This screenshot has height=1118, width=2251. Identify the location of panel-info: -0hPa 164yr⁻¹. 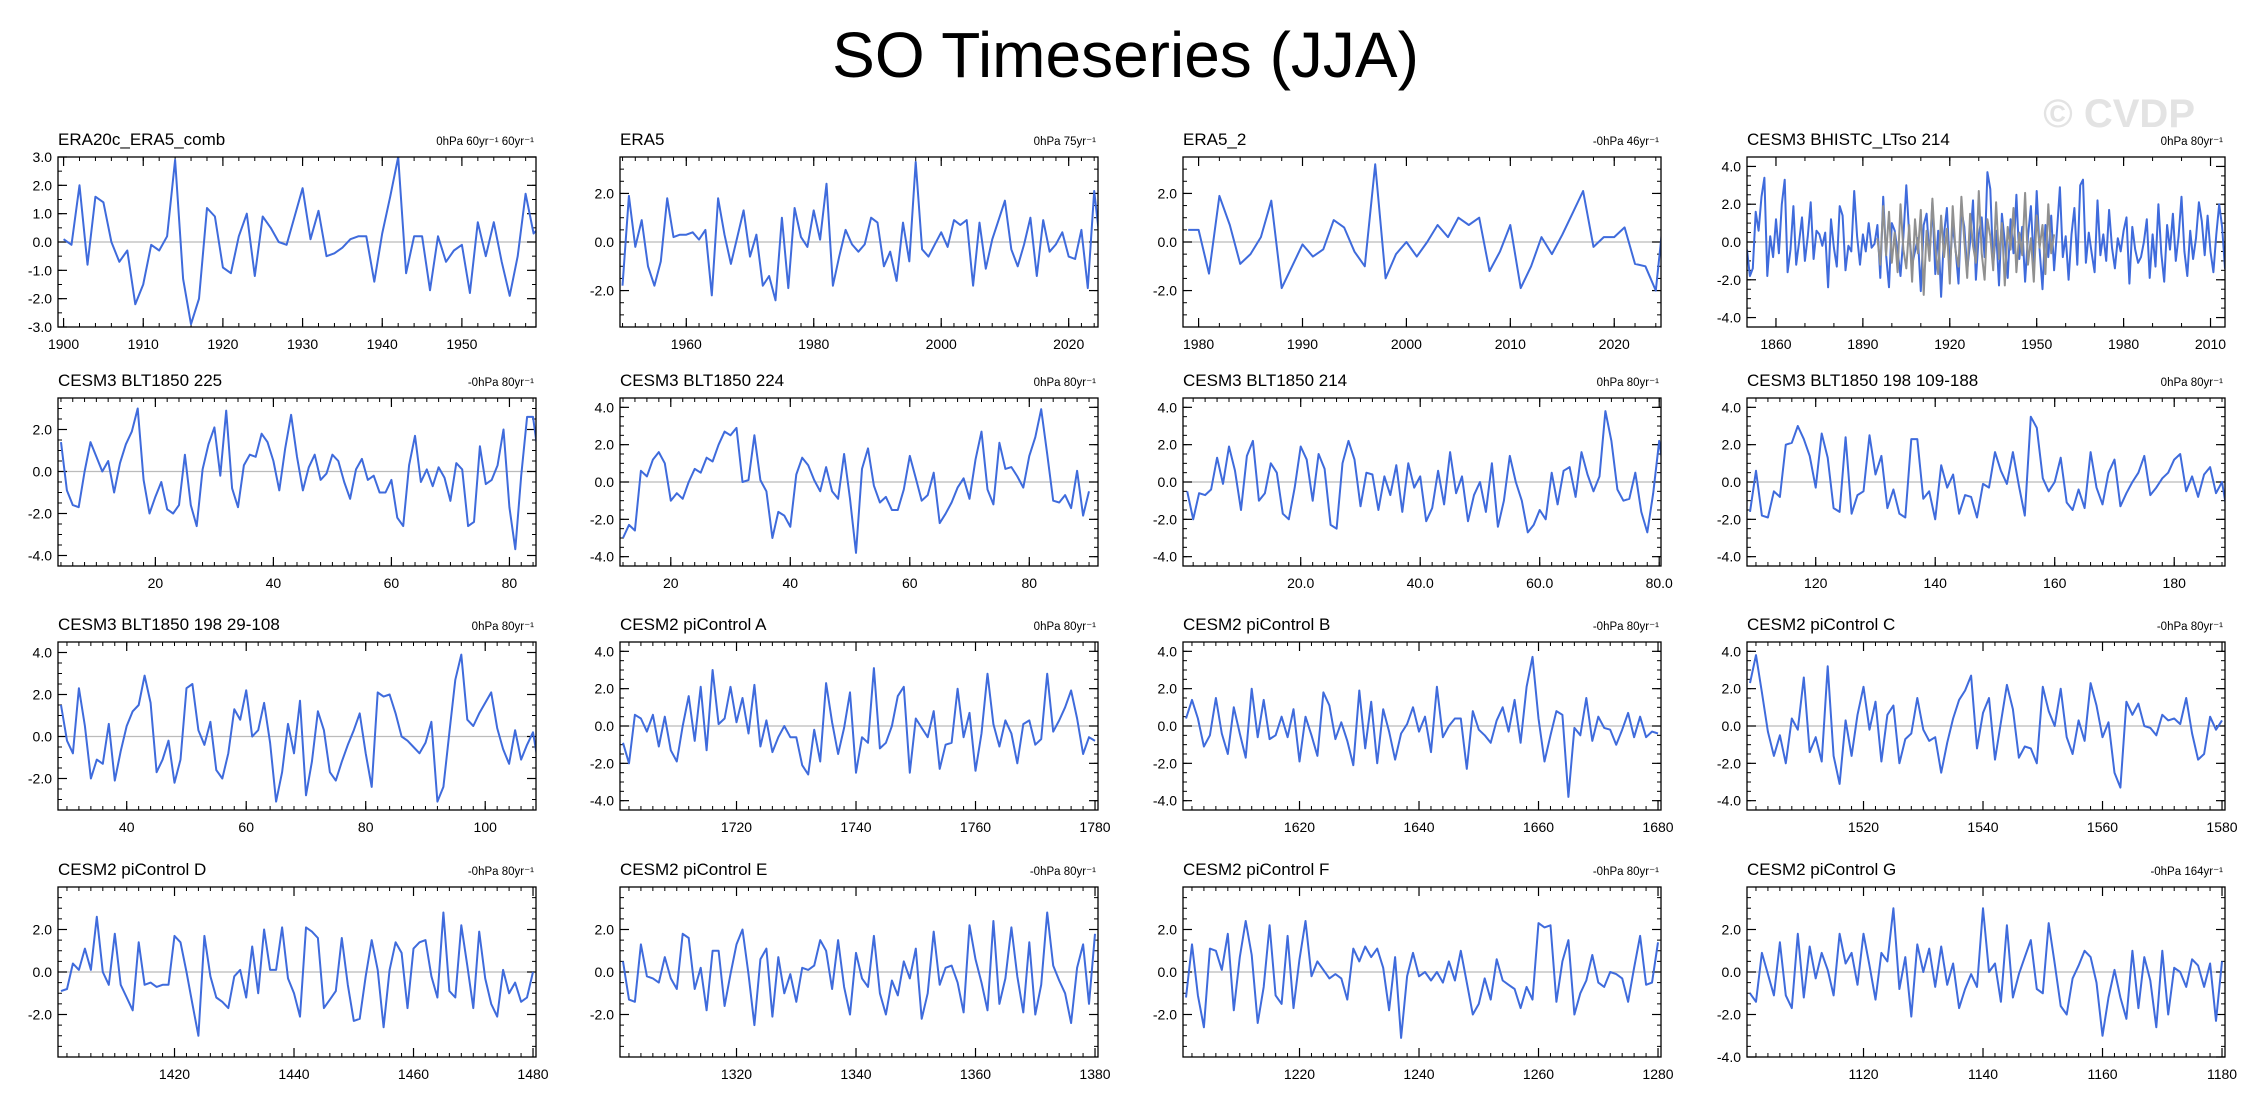
(2186, 872).